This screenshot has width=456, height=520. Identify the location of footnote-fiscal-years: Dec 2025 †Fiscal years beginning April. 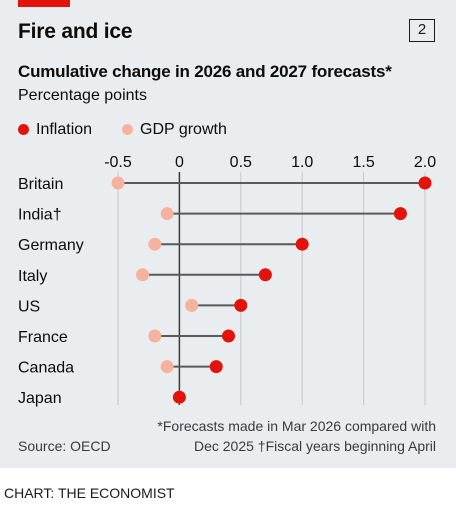
(314, 446).